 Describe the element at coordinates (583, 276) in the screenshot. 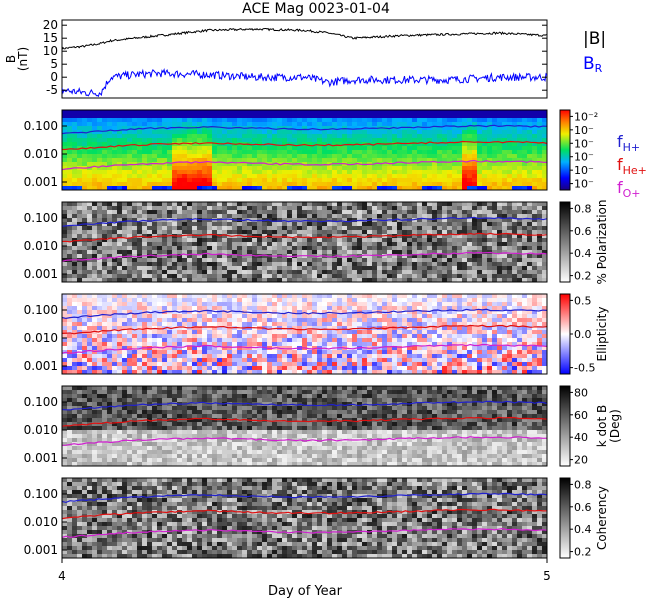

I see `colorbar-tick-label: 0.2` at that location.